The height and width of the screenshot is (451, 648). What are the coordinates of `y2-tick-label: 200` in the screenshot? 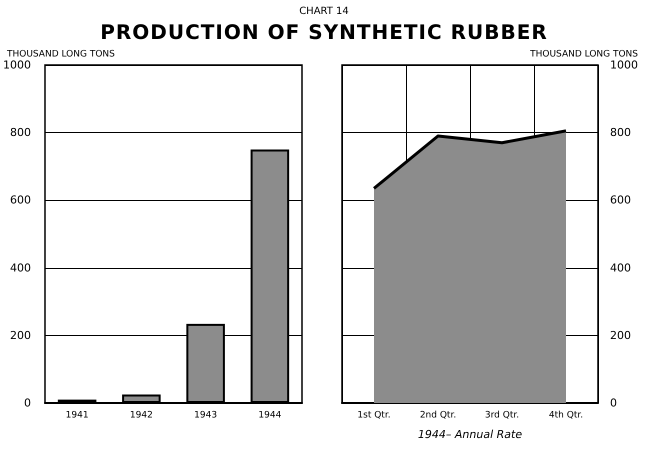 It's located at (620, 335).